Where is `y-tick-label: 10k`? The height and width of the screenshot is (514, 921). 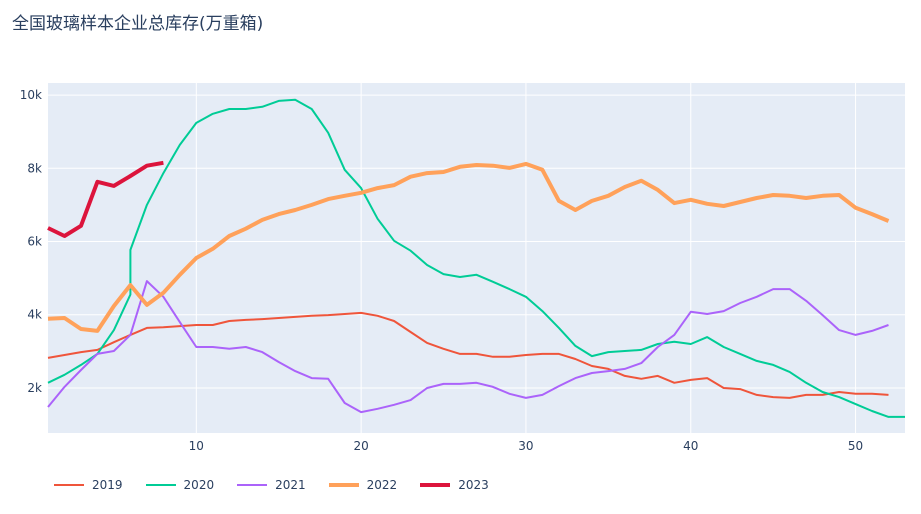
y-tick-label: 10k is located at coordinates (31, 95).